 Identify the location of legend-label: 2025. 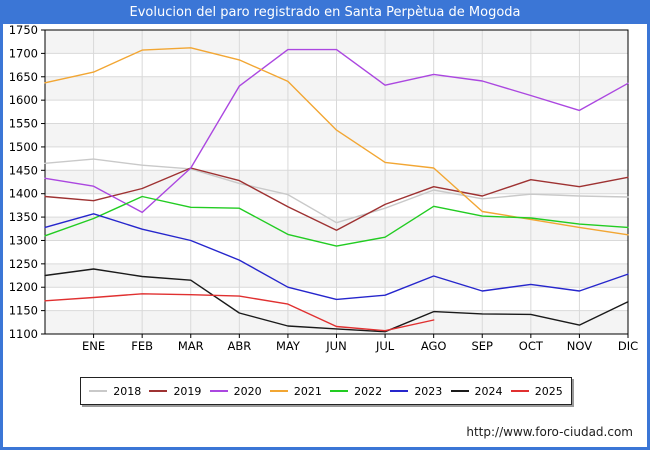
(548, 391).